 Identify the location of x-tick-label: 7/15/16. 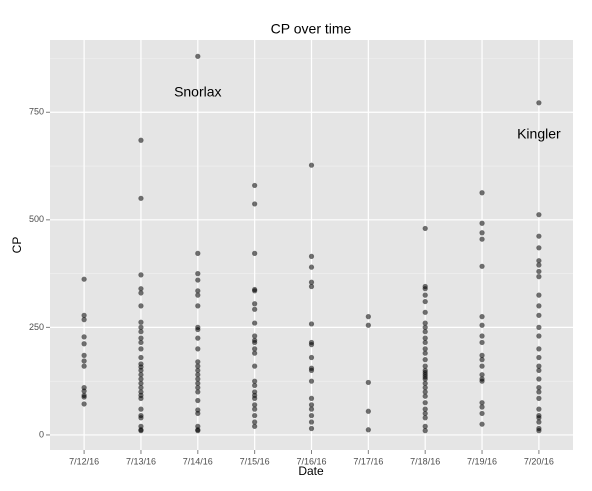
(255, 461).